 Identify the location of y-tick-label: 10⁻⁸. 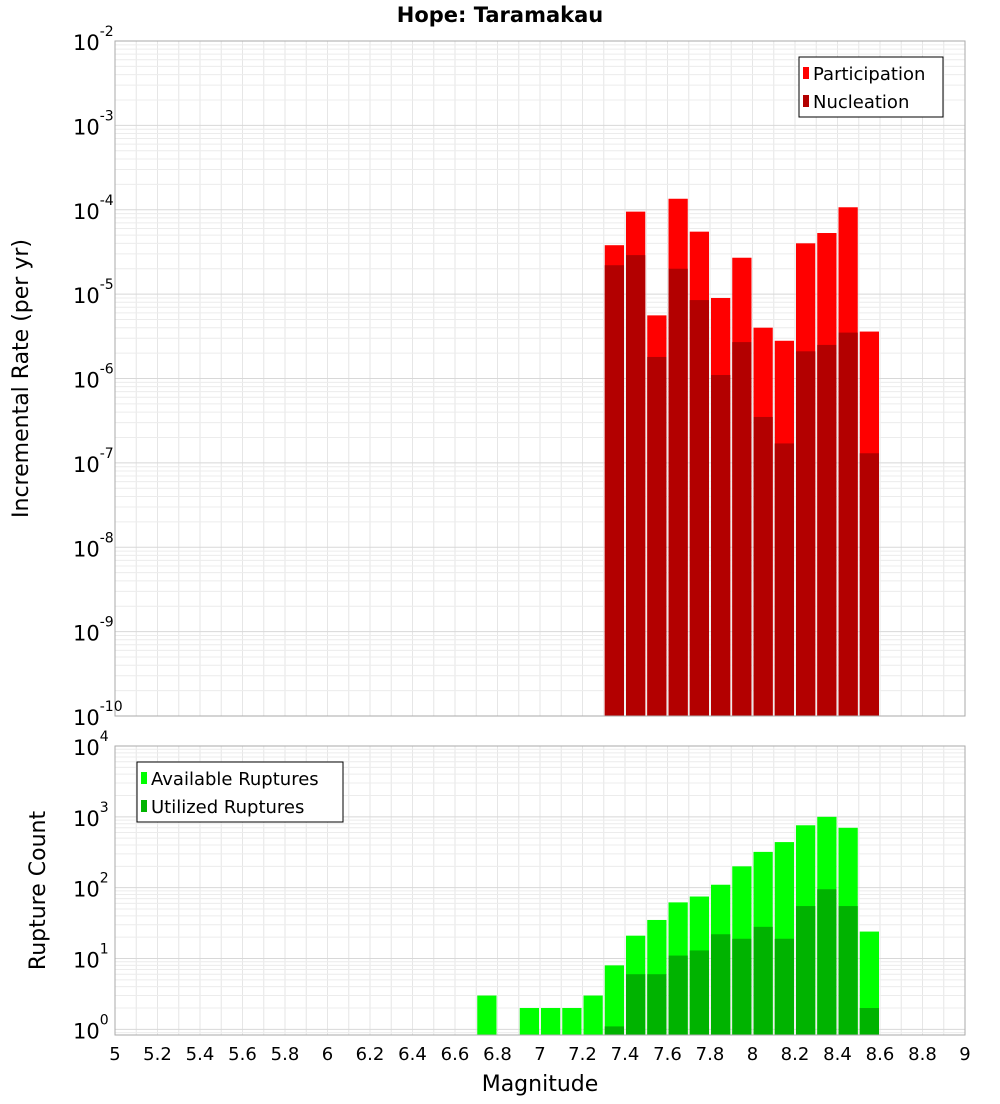
(93, 545).